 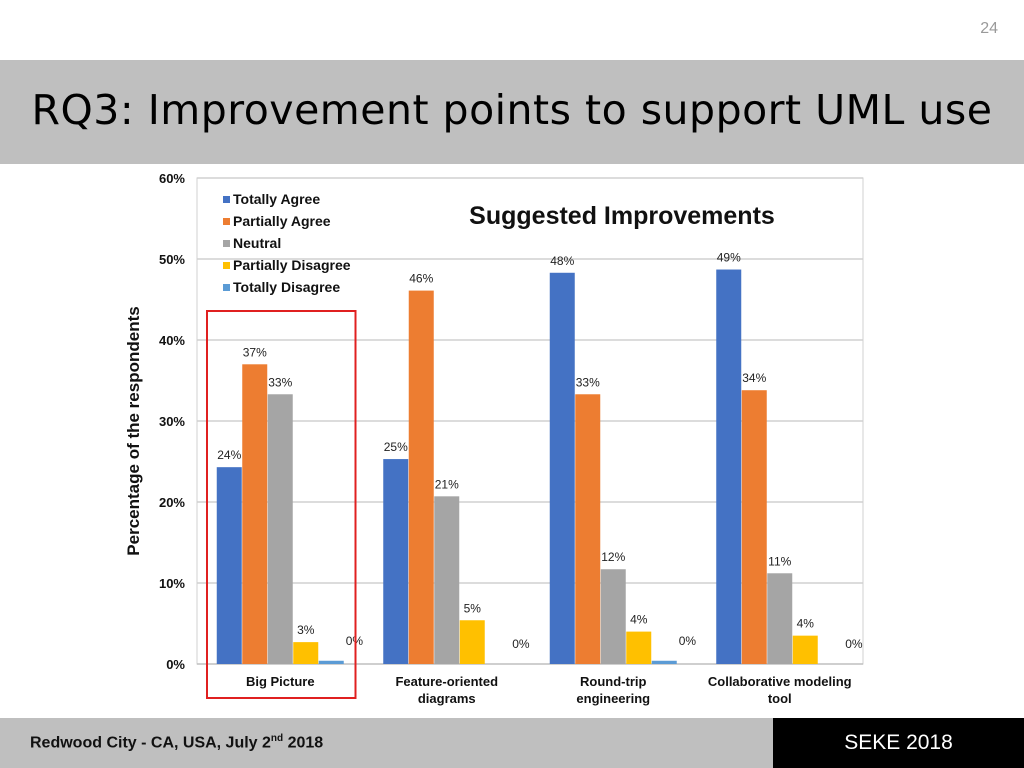 What do you see at coordinates (446, 681) in the screenshot?
I see `x-category-label: Feature-oriented` at bounding box center [446, 681].